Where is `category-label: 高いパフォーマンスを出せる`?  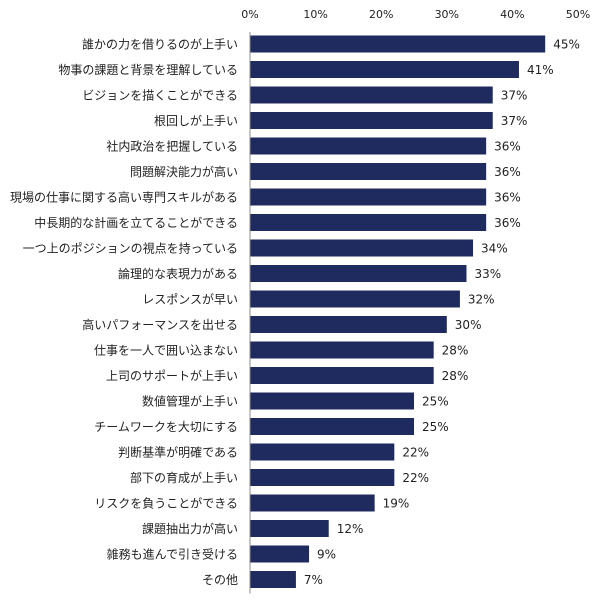 category-label: 高いパフォーマンスを出せる is located at coordinates (160, 324).